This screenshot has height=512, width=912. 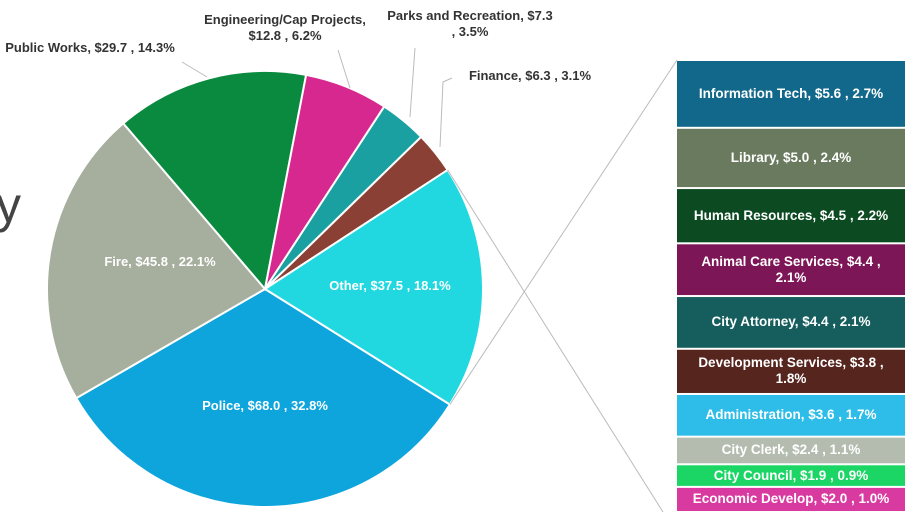 I want to click on title-fragment: y, so click(x=10, y=205).